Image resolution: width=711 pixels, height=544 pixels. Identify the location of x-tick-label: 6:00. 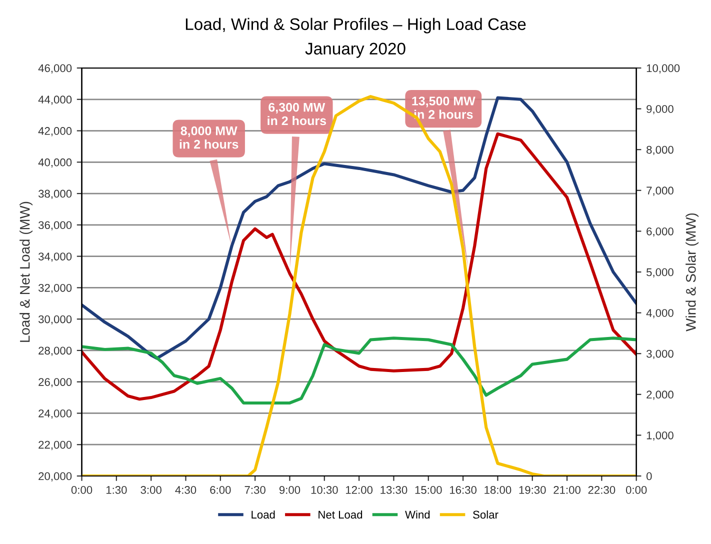
(220, 490).